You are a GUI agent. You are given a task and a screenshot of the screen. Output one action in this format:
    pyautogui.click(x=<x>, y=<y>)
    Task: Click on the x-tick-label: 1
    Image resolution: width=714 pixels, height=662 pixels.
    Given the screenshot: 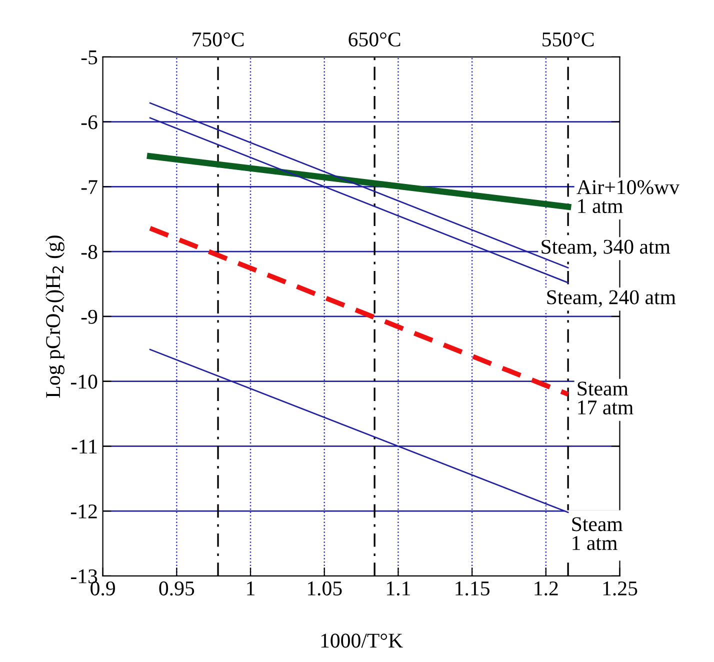 What is the action you would take?
    pyautogui.click(x=250, y=589)
    